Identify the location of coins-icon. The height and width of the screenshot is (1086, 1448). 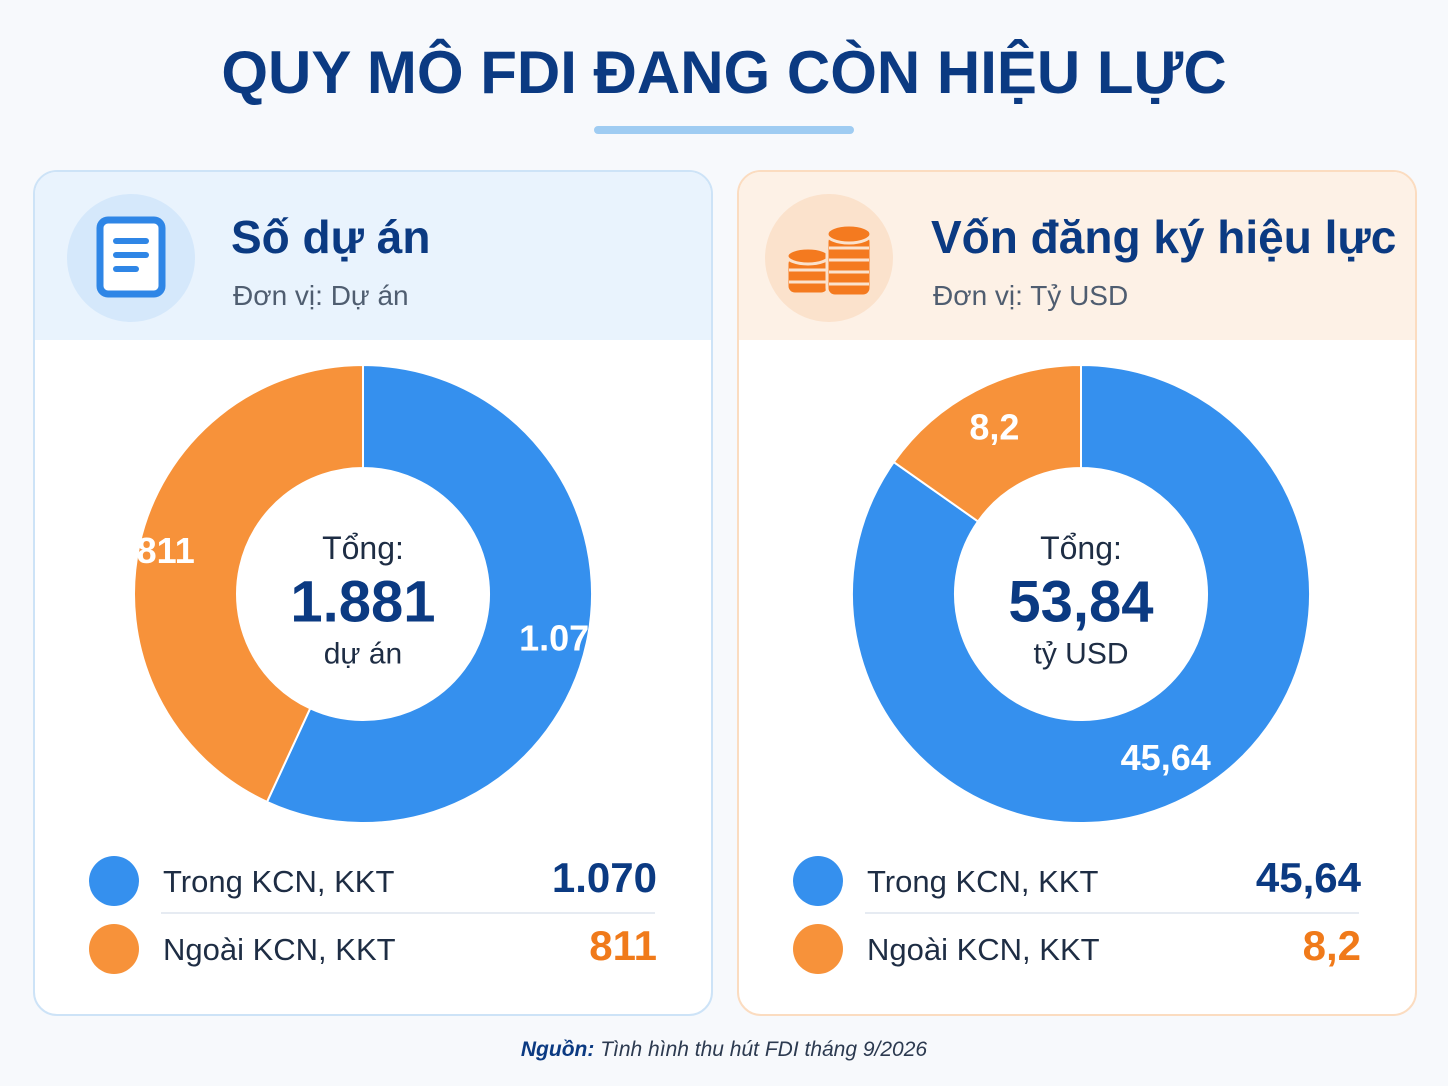
(829, 260).